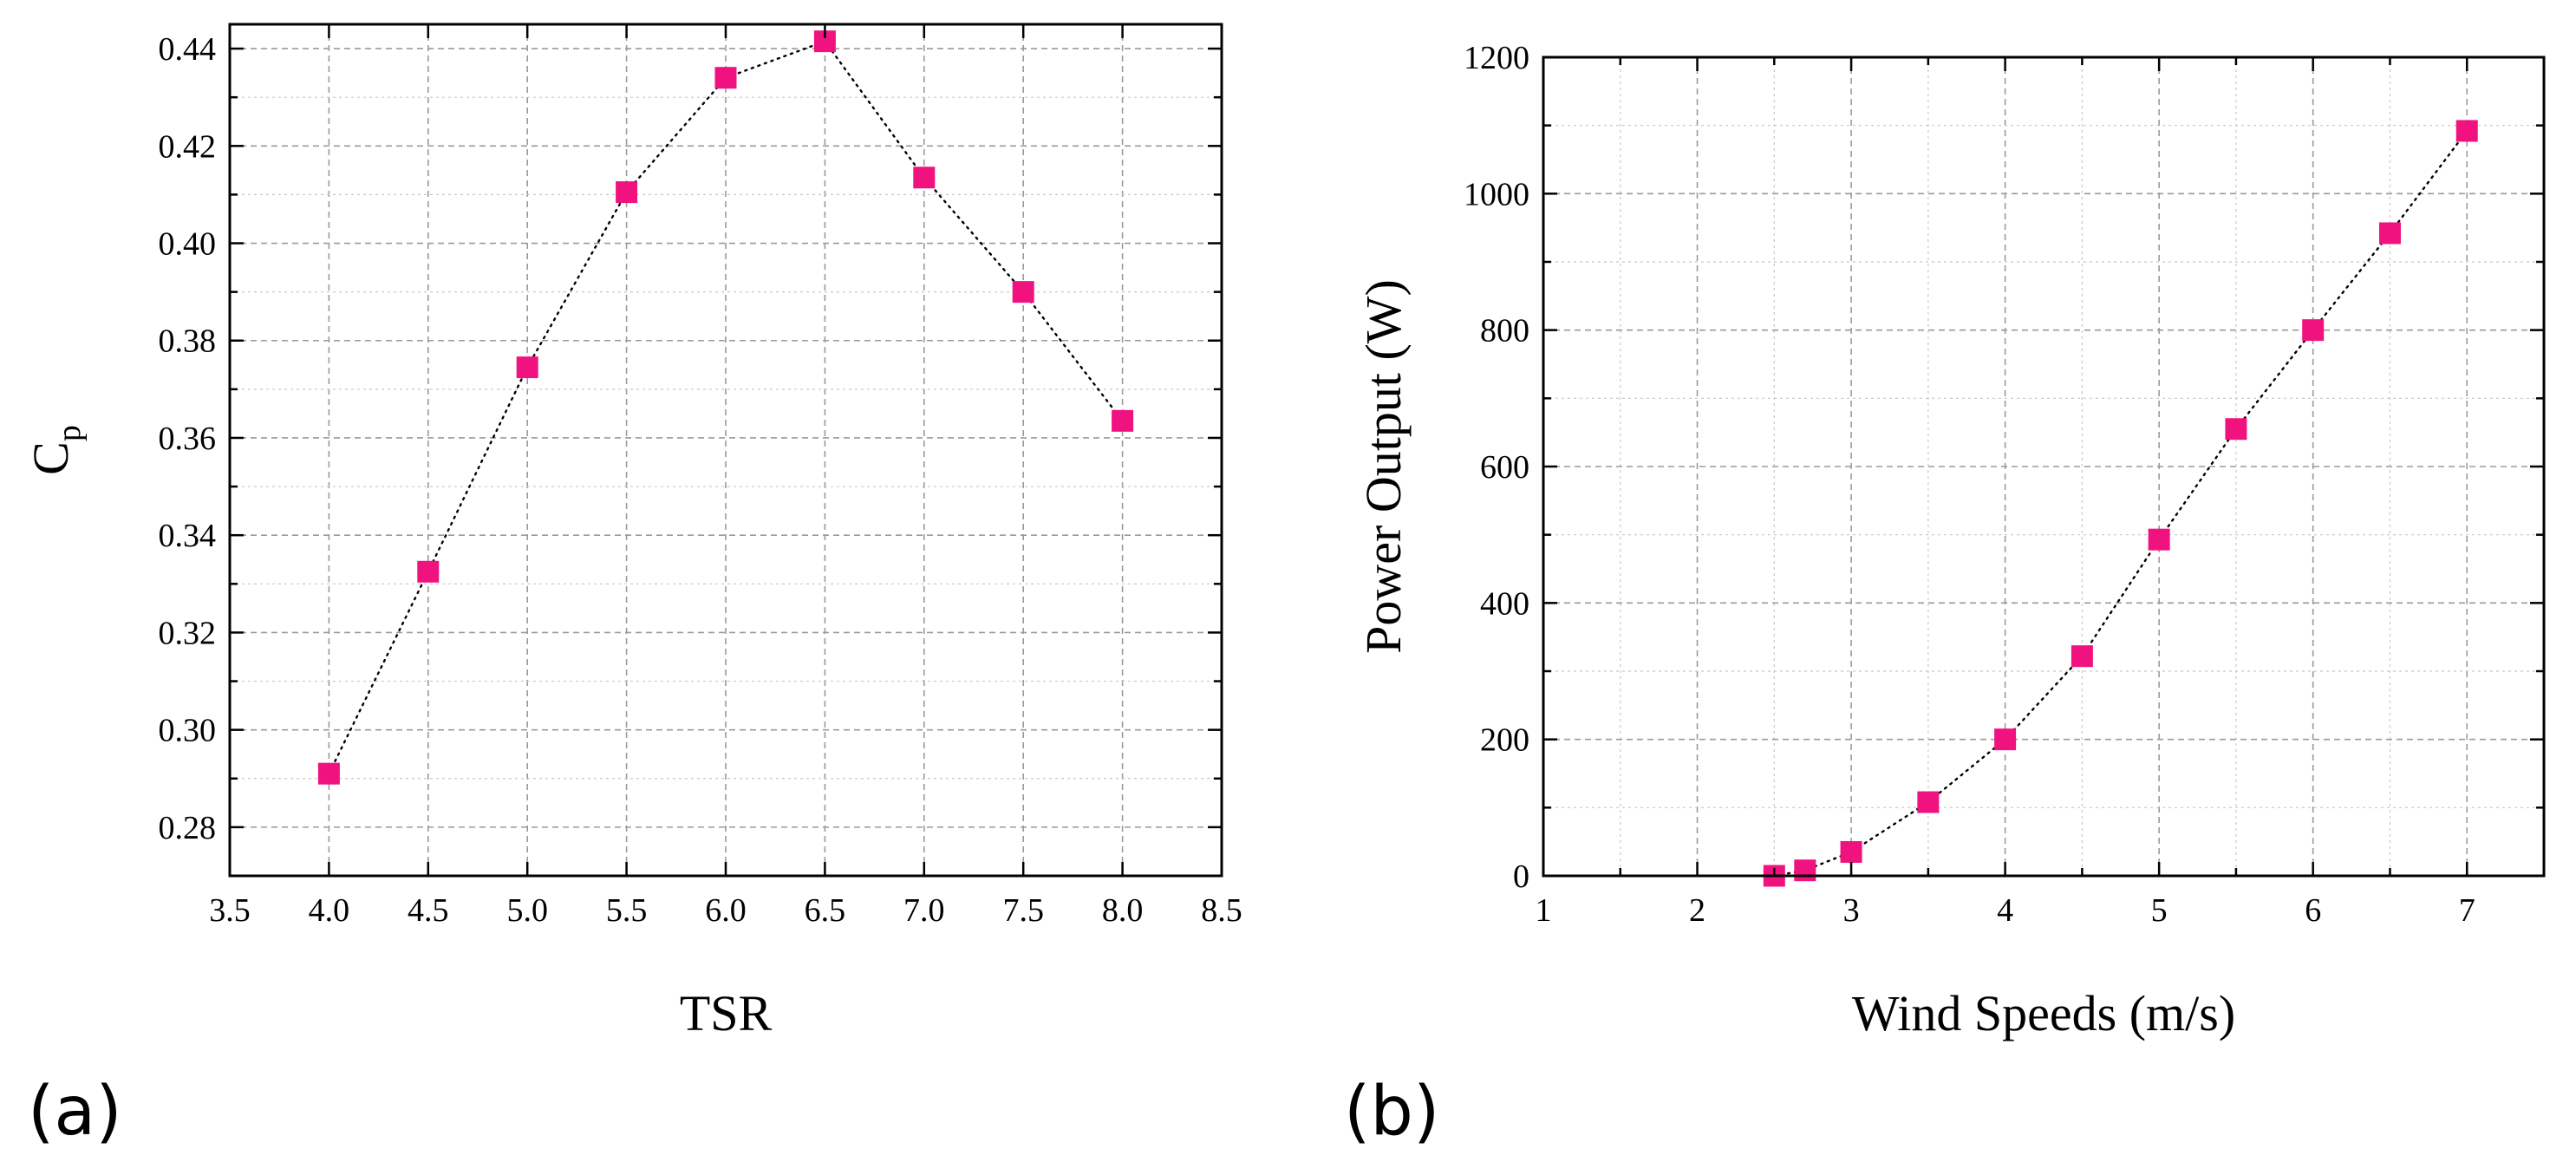  What do you see at coordinates (330, 910) in the screenshot?
I see `x-tick-label: 4.0` at bounding box center [330, 910].